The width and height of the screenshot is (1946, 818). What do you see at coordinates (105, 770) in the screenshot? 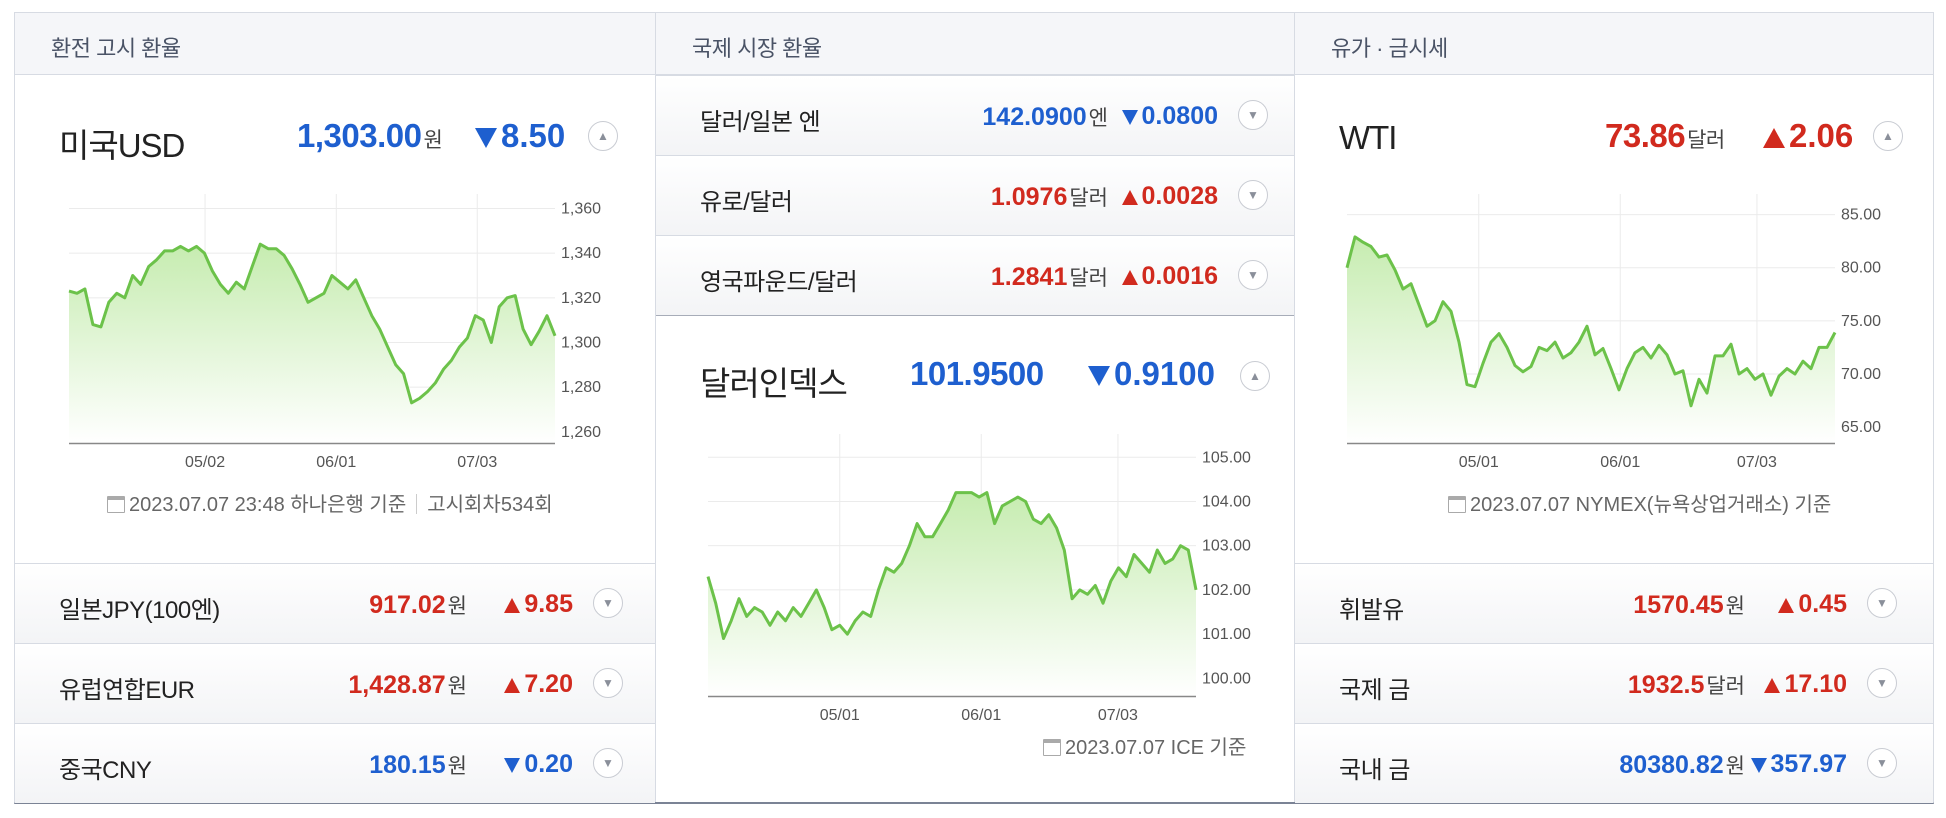
I see `row-name: 중국CNY` at bounding box center [105, 770].